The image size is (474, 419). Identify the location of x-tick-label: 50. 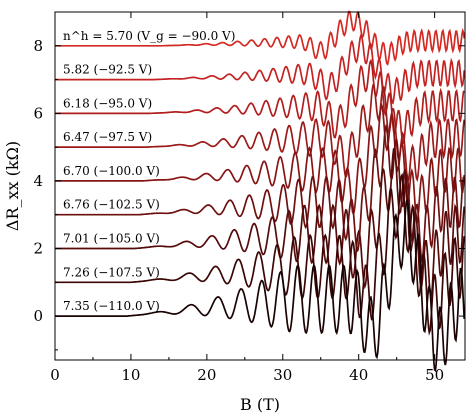
(434, 375).